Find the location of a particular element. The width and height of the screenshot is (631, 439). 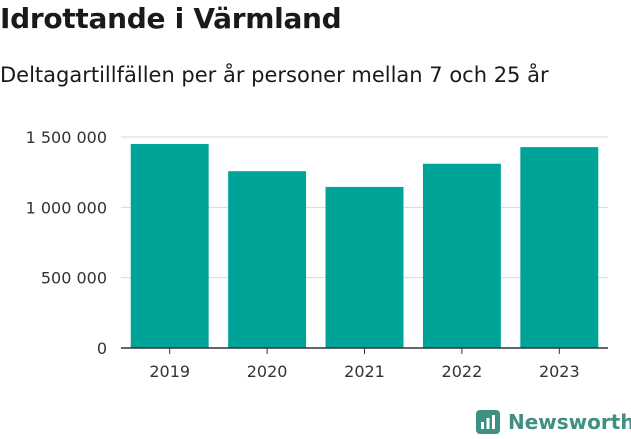

y-tick-label: 500 000 is located at coordinates (74, 278).